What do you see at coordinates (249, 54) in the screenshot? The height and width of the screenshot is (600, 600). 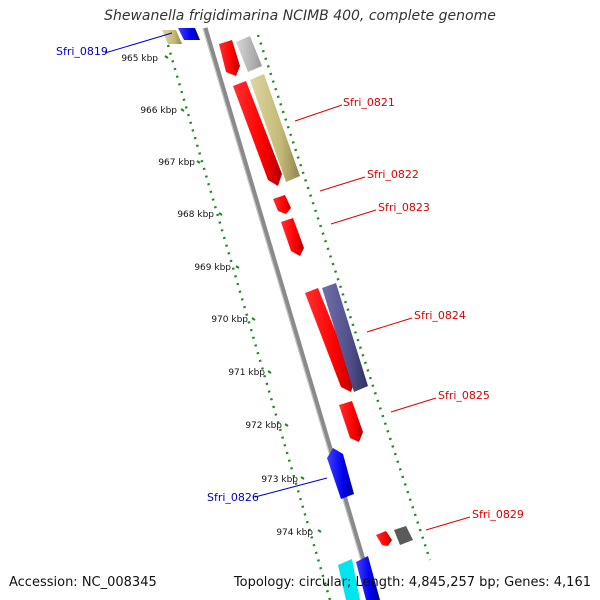 I see `gene-grey-pseudo` at bounding box center [249, 54].